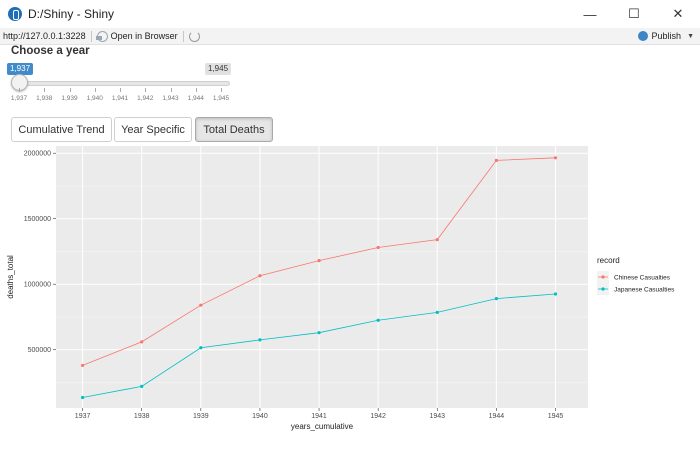  I want to click on slider-tick-label: 1,941, so click(120, 98).